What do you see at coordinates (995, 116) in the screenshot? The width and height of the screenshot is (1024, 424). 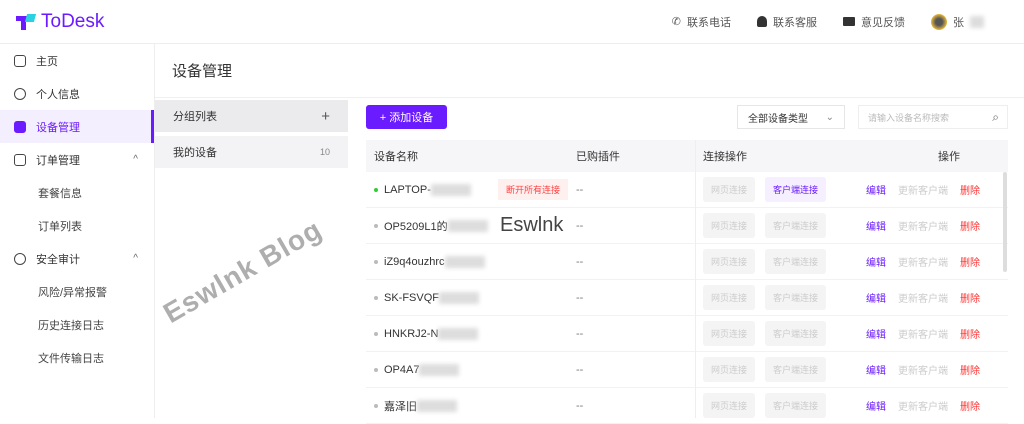 I see `search-icon: ⌕` at bounding box center [995, 116].